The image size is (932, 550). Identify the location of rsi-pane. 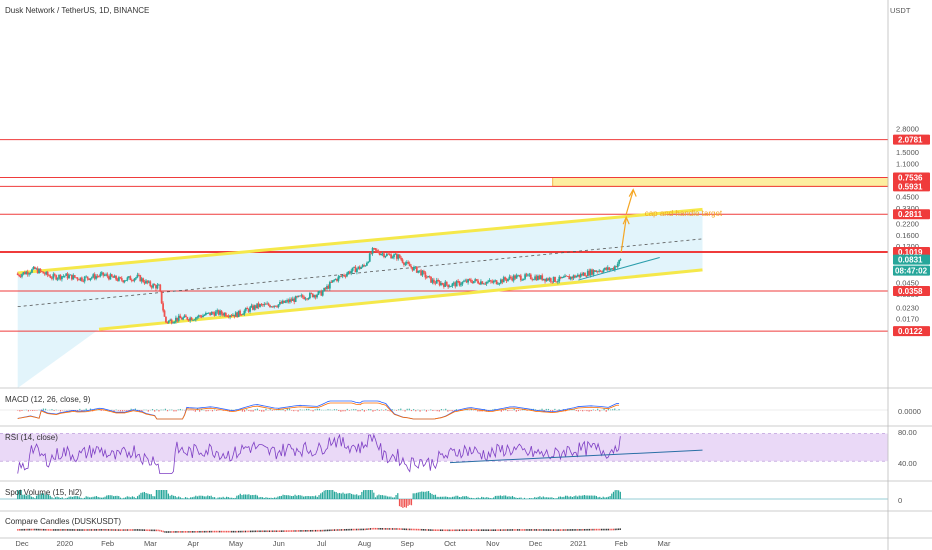
(444, 454).